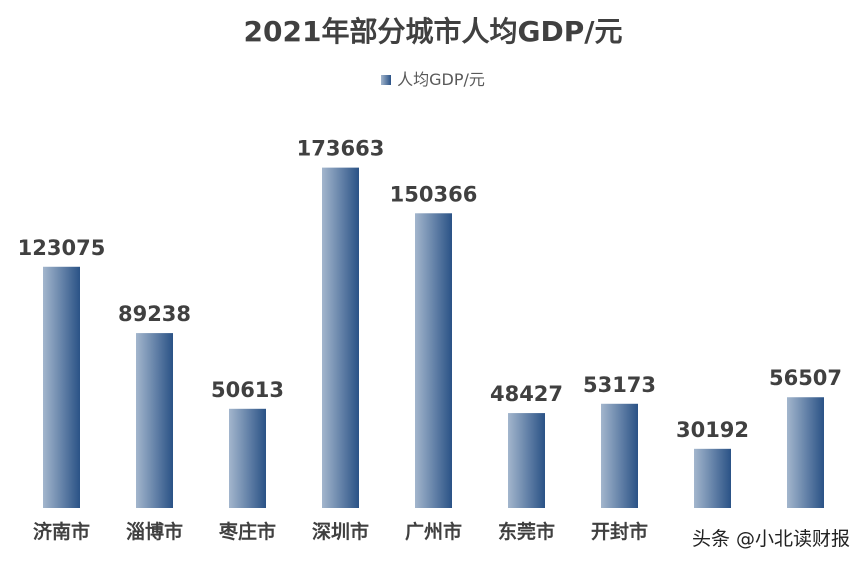 The image size is (866, 563). Describe the element at coordinates (770, 537) in the screenshot. I see `watermark: 头条 @小北读财报` at that location.